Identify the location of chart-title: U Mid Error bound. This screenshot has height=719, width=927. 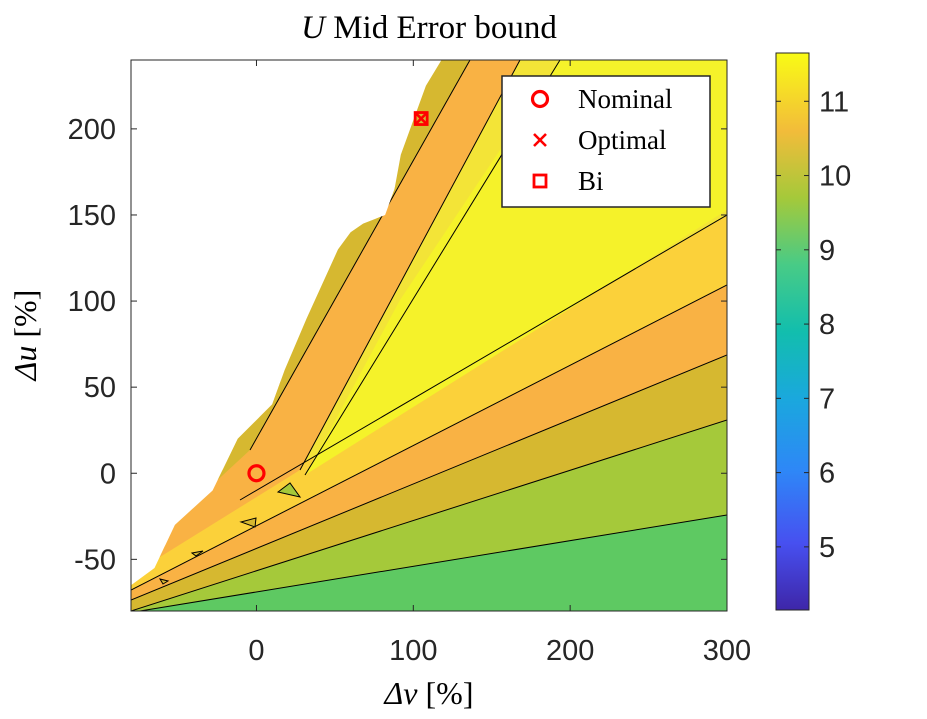
(429, 28).